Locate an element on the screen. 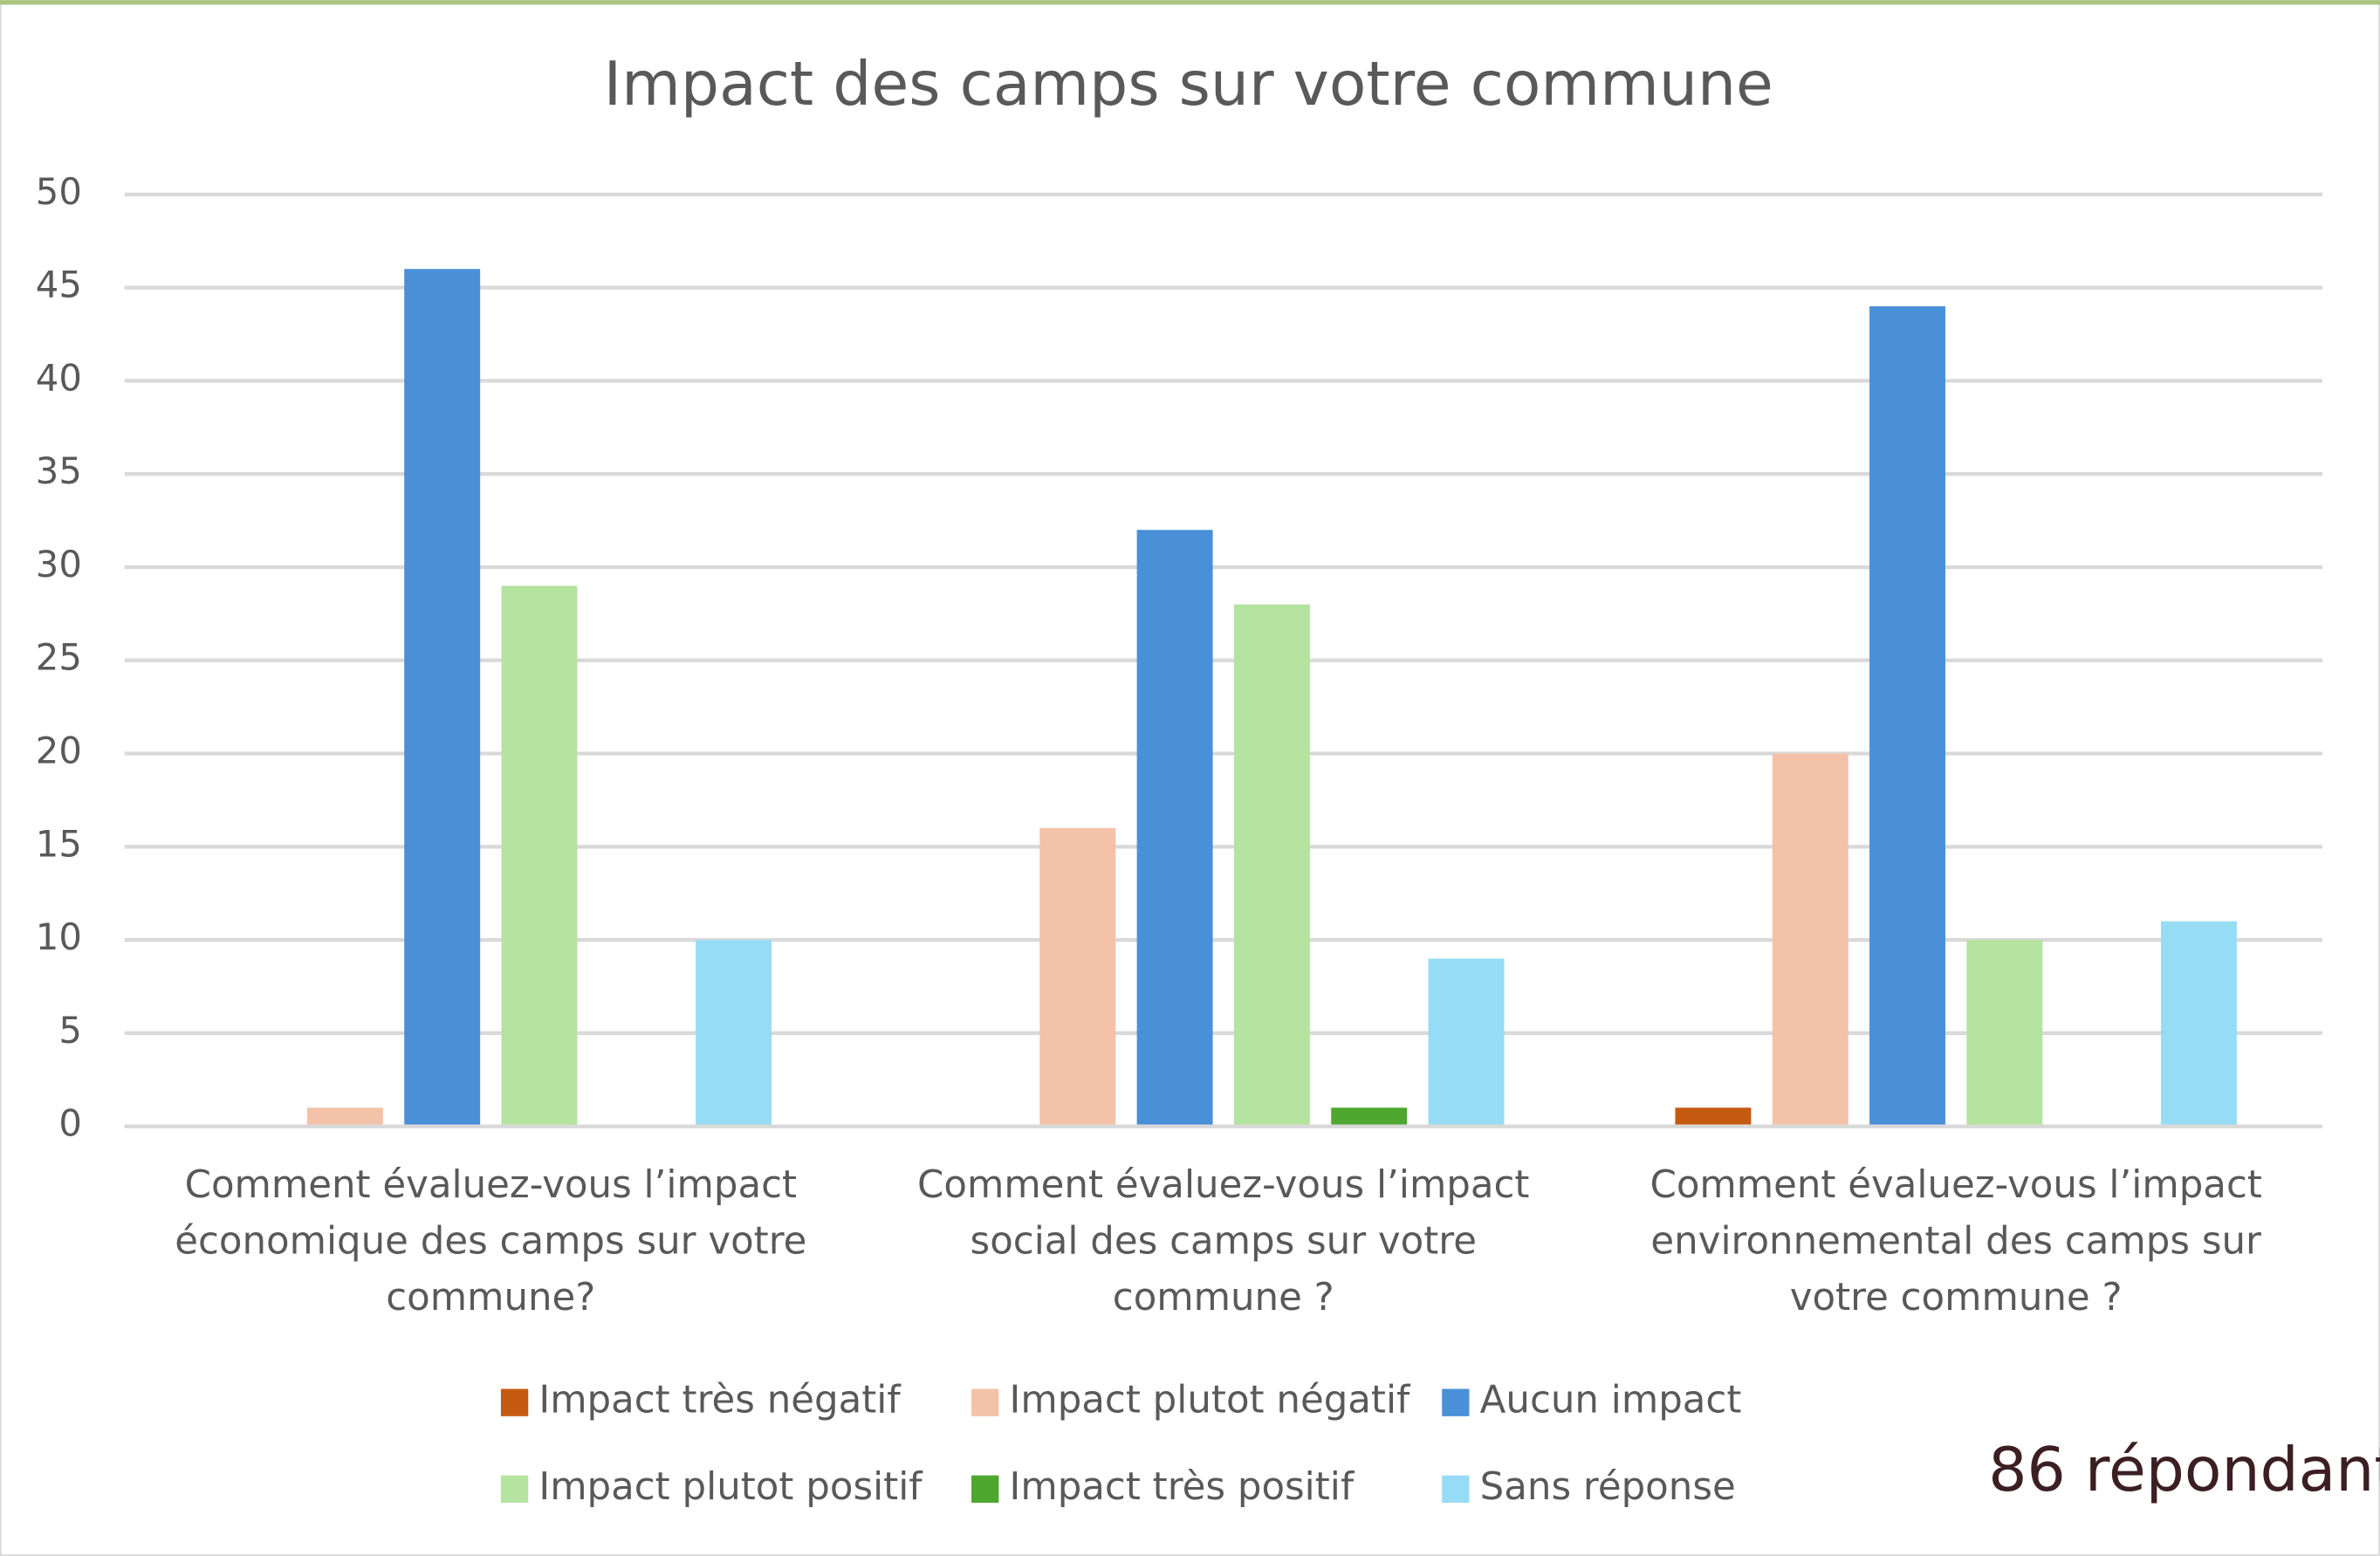 This screenshot has width=2380, height=1556. legend-label: Sans réponse is located at coordinates (1608, 1487).